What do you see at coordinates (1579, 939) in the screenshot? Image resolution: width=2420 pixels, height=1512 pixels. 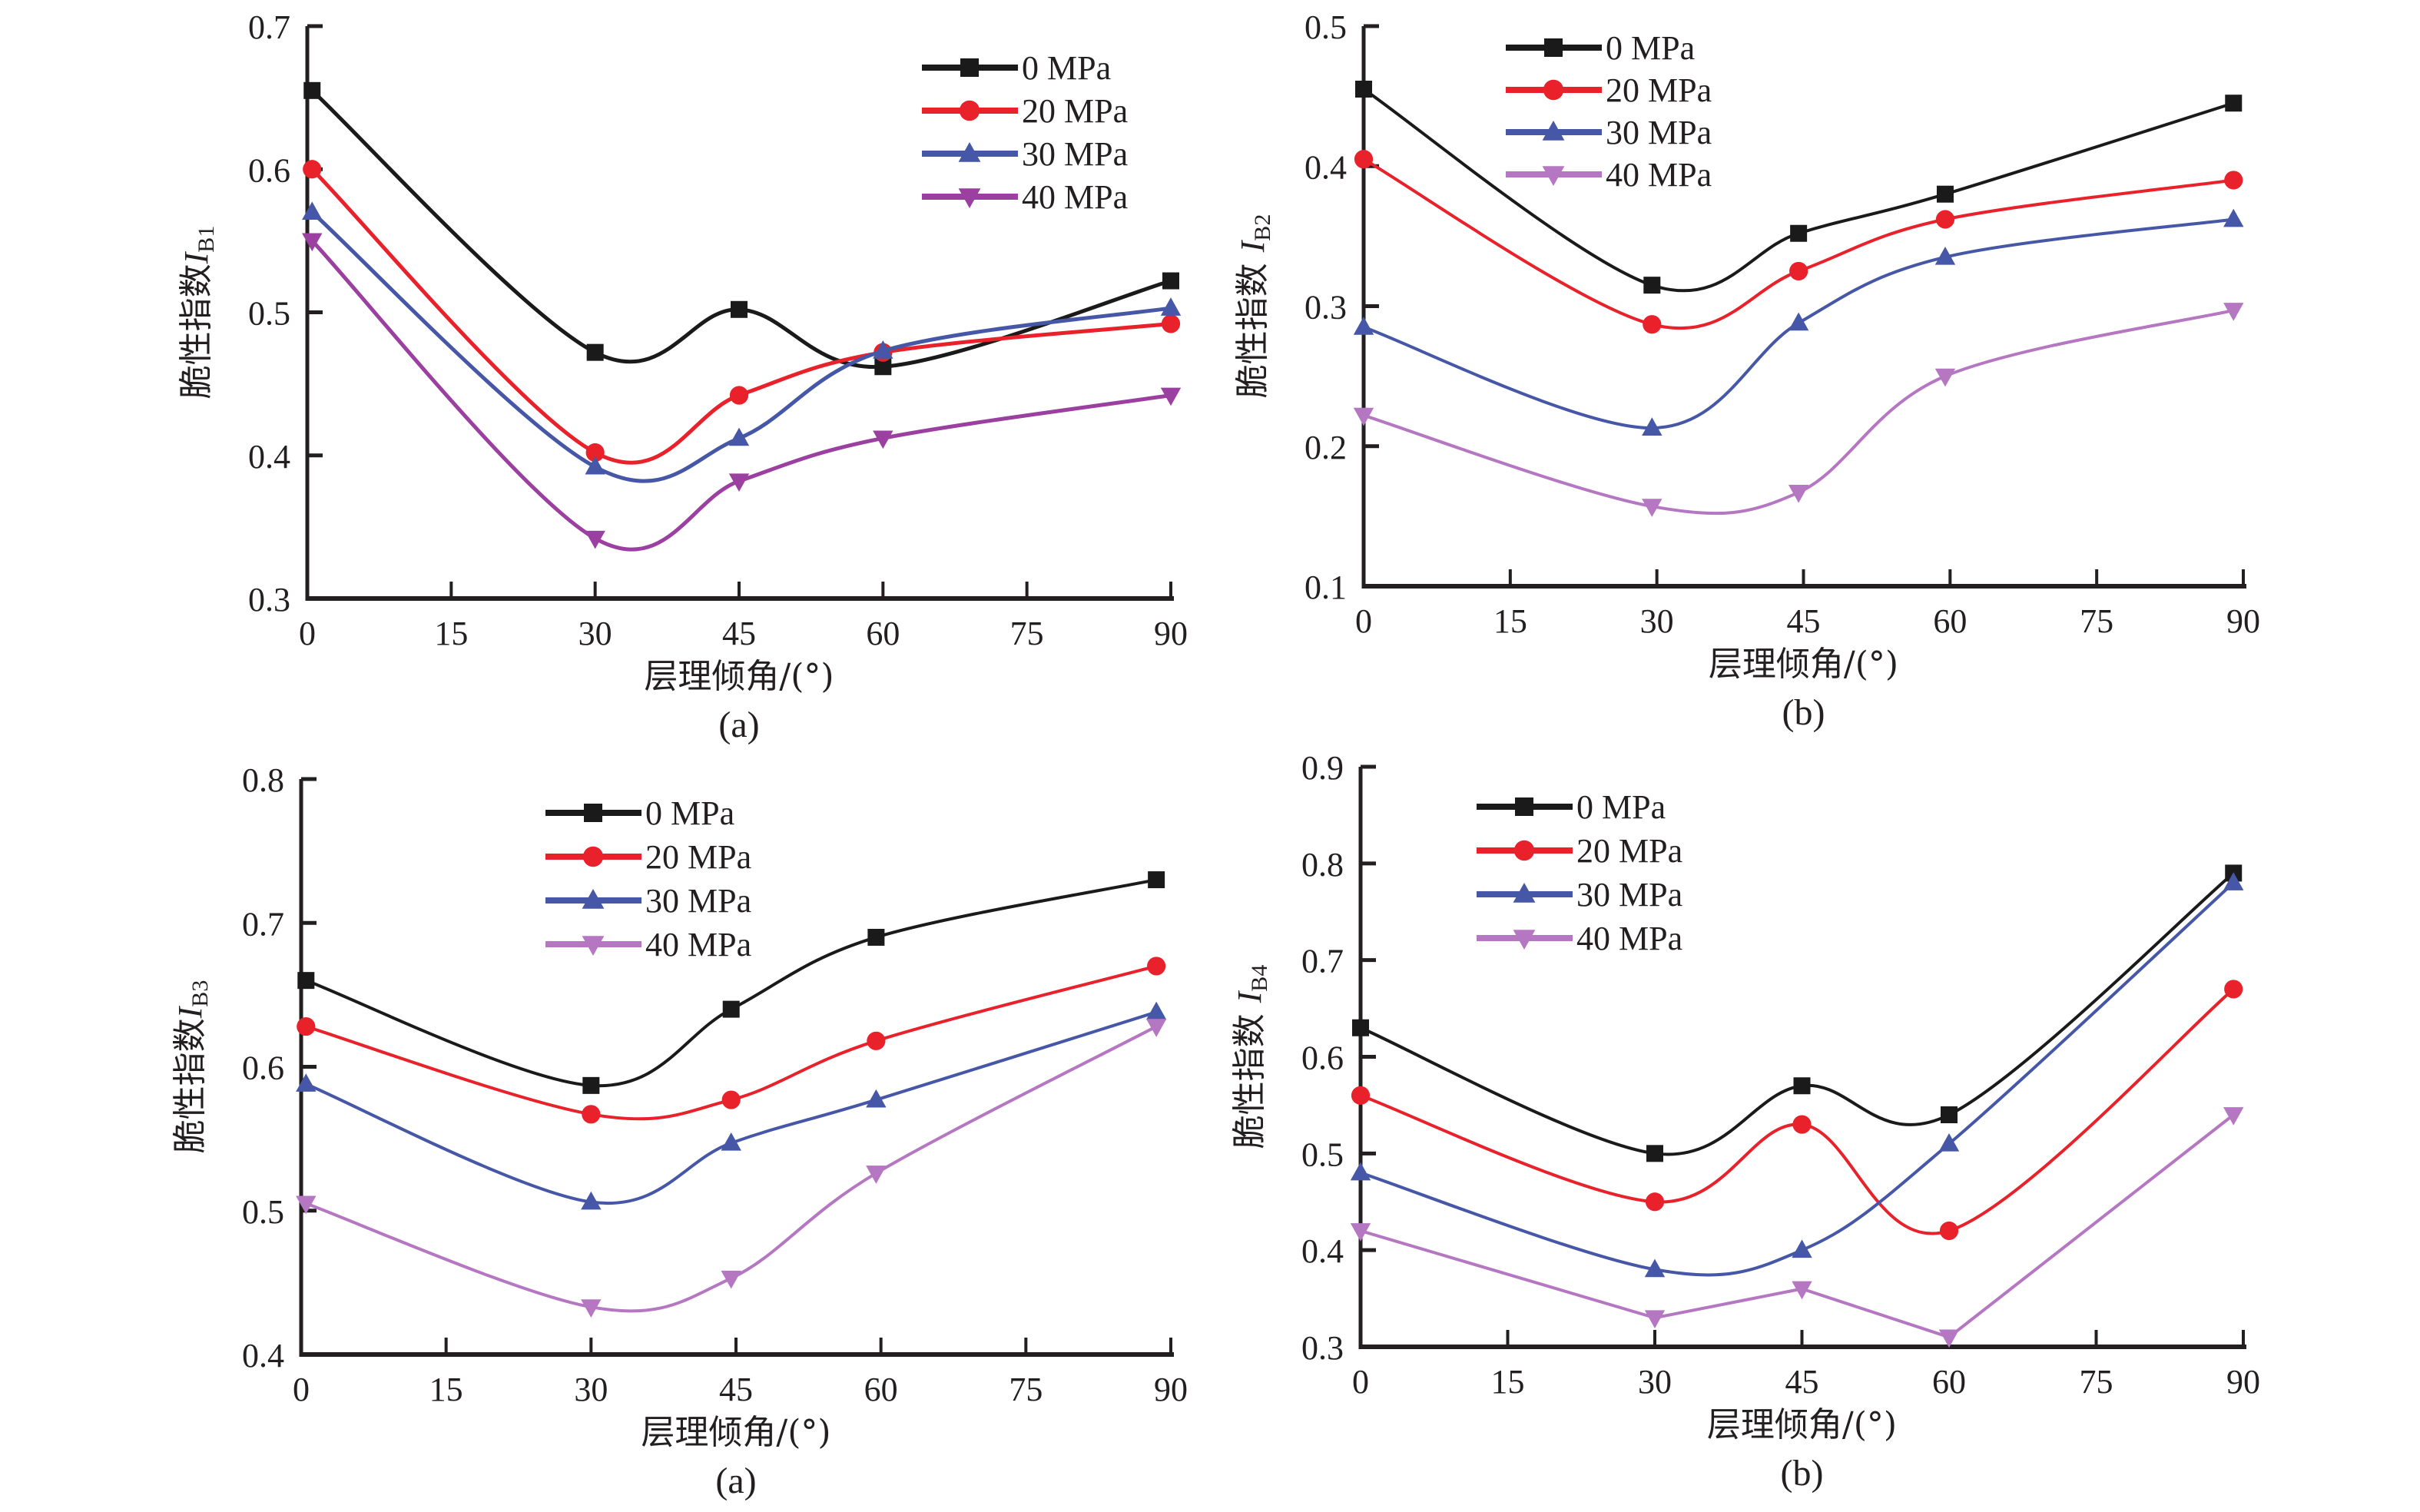 I see `legend-item: 40 MPa` at bounding box center [1579, 939].